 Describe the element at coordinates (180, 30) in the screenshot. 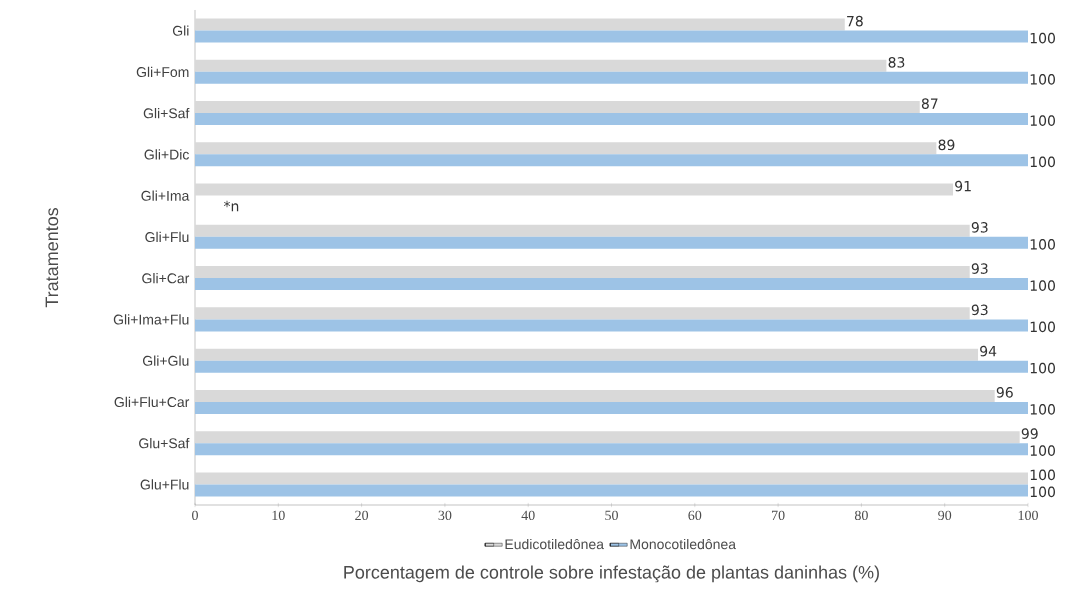

I see `y-tick-label: Gli` at that location.